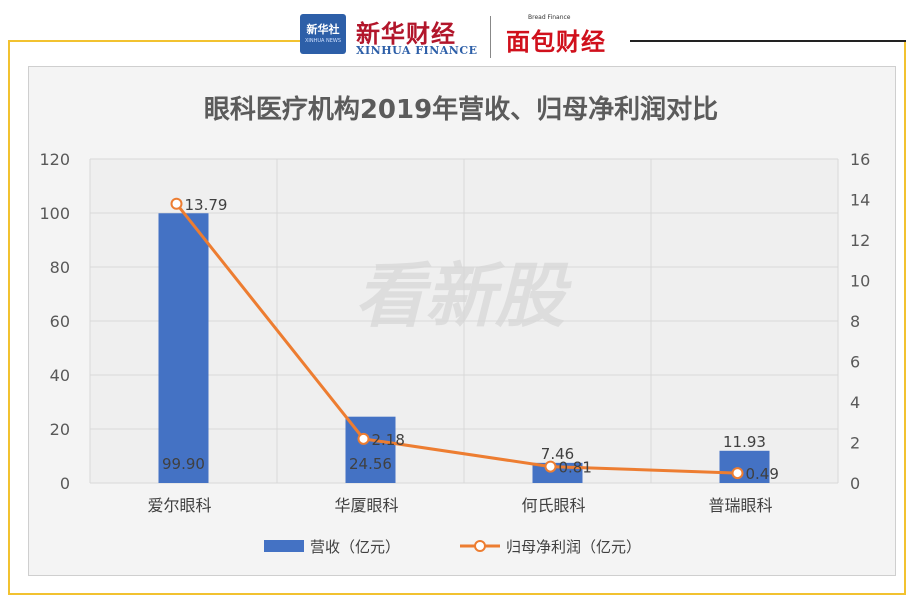  Describe the element at coordinates (370, 464) in the screenshot. I see `bar-data-label: 24.56` at that location.